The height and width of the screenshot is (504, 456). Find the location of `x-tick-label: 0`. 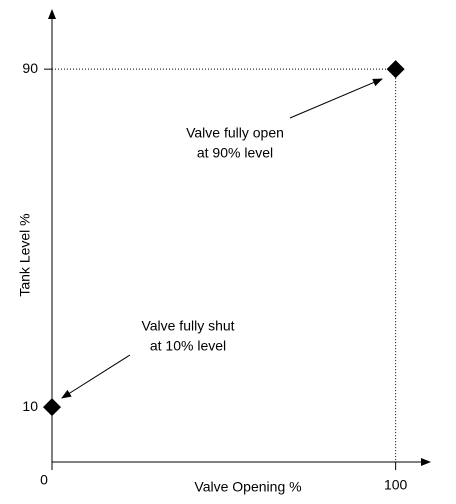

x-tick-label: 0 is located at coordinates (44, 480).